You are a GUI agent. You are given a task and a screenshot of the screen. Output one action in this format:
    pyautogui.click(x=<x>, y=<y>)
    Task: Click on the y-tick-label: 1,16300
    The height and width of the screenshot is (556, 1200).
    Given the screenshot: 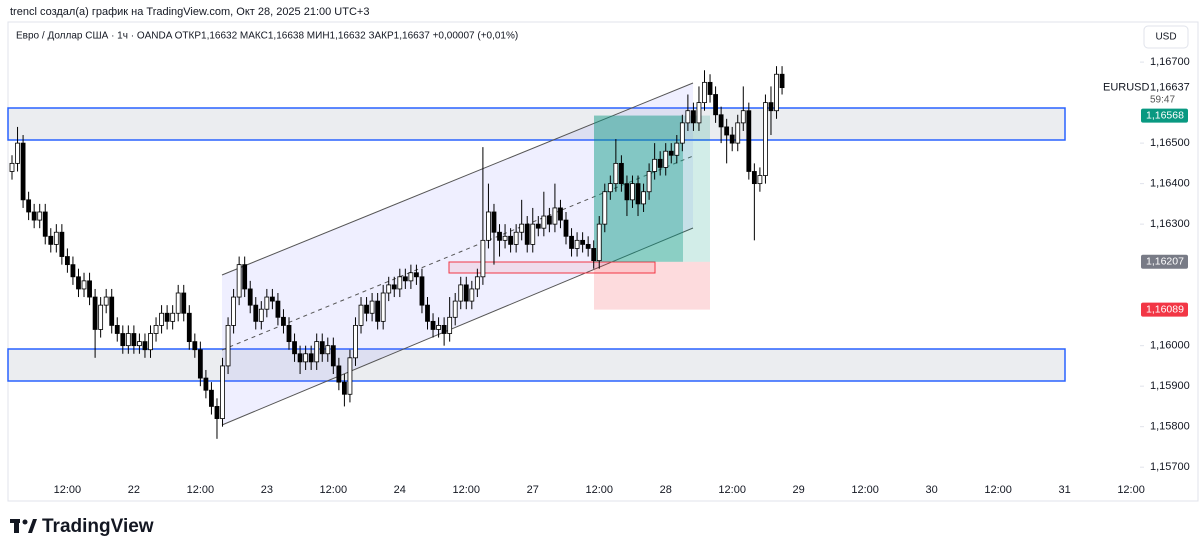 What is the action you would take?
    pyautogui.click(x=1170, y=224)
    